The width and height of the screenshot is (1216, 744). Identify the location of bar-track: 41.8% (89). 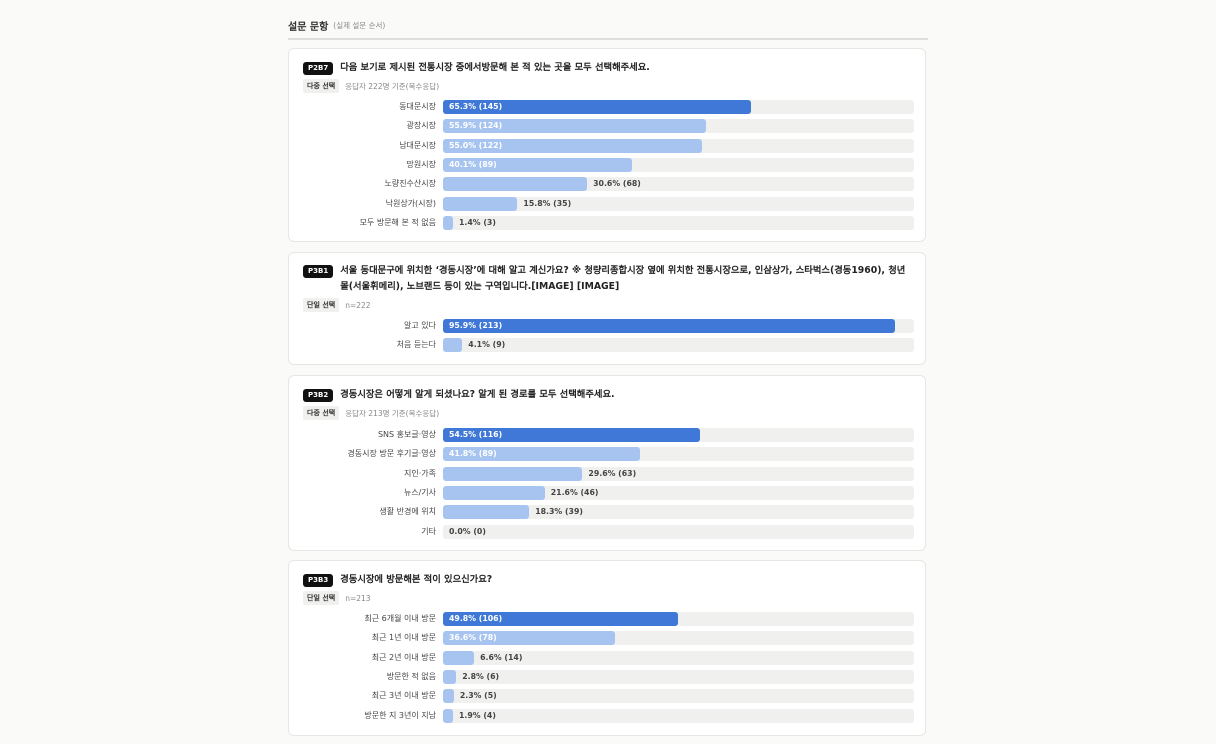
(678, 454).